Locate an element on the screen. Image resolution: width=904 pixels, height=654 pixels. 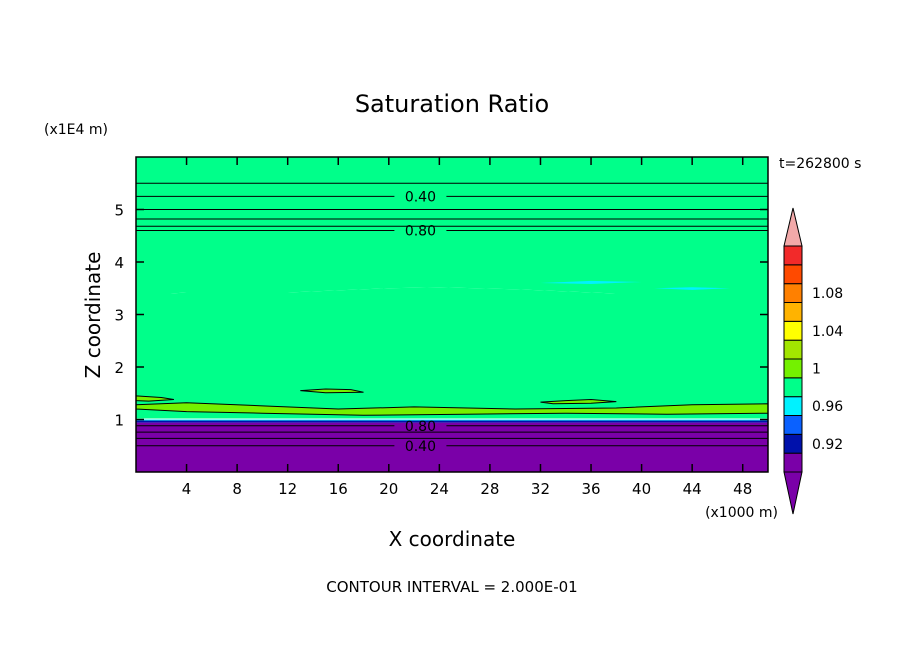
contour-labels: 0.40 0.80 0.80 0.40 is located at coordinates (420, 321).